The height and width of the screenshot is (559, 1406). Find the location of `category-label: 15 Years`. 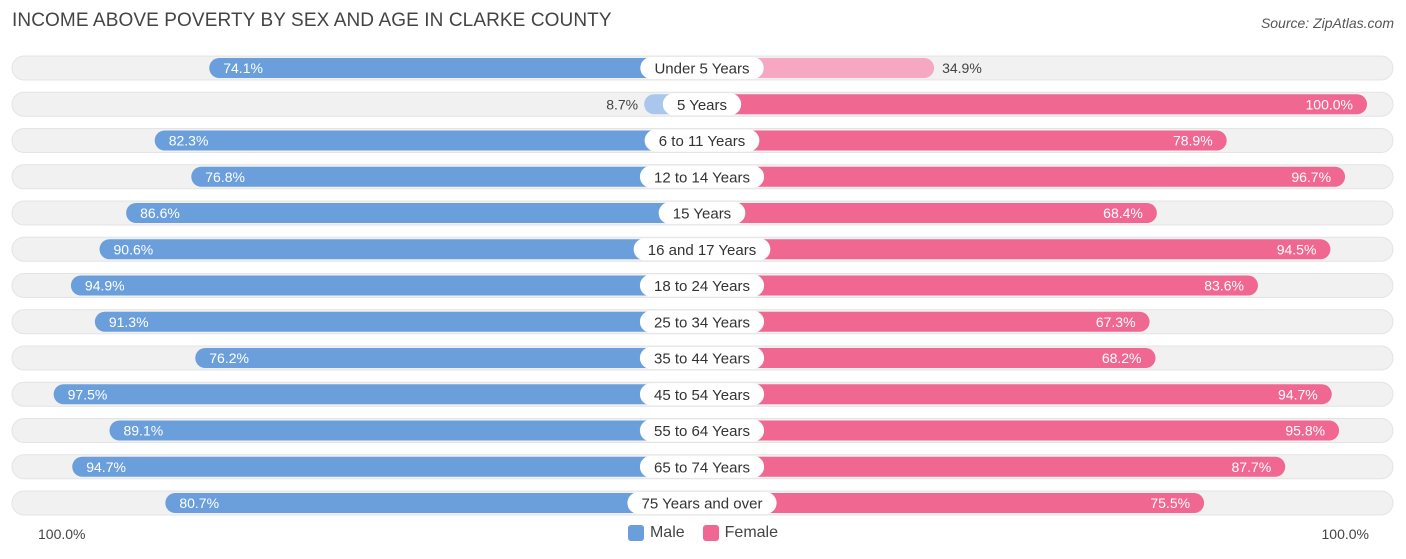

category-label: 15 Years is located at coordinates (702, 214).